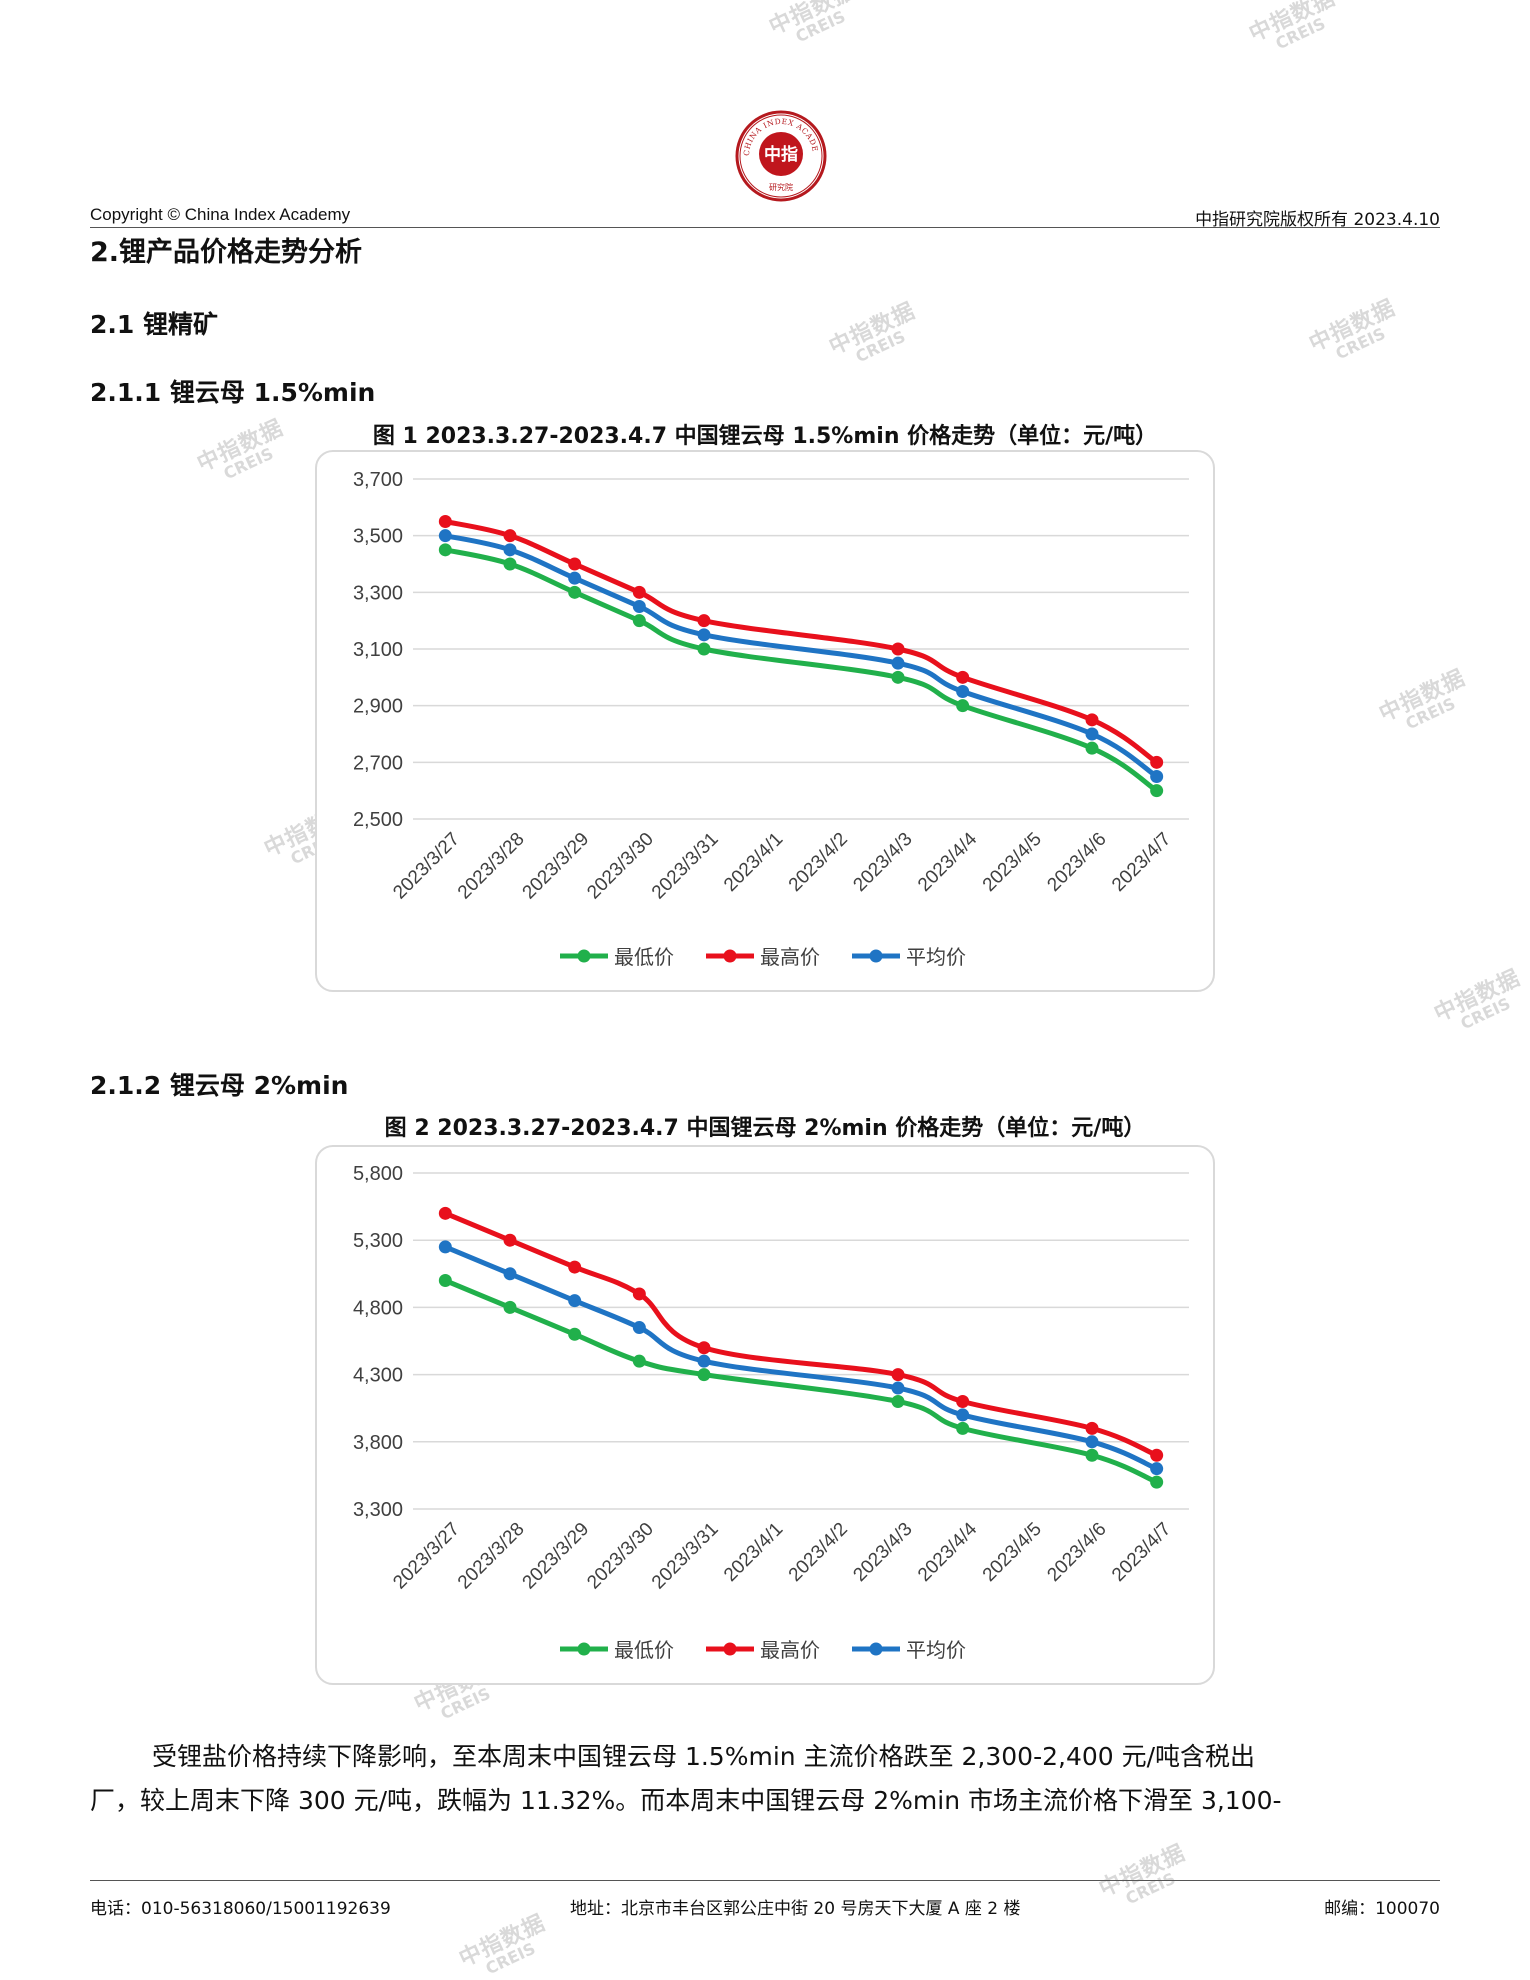 Image resolution: width=1530 pixels, height=1980 pixels. I want to click on y-tick-label: 2,700, so click(378, 763).